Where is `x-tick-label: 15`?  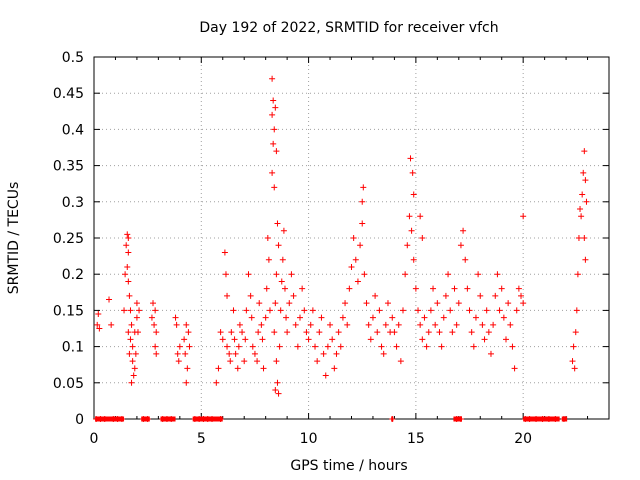
x-tick-label: 15 is located at coordinates (416, 439).